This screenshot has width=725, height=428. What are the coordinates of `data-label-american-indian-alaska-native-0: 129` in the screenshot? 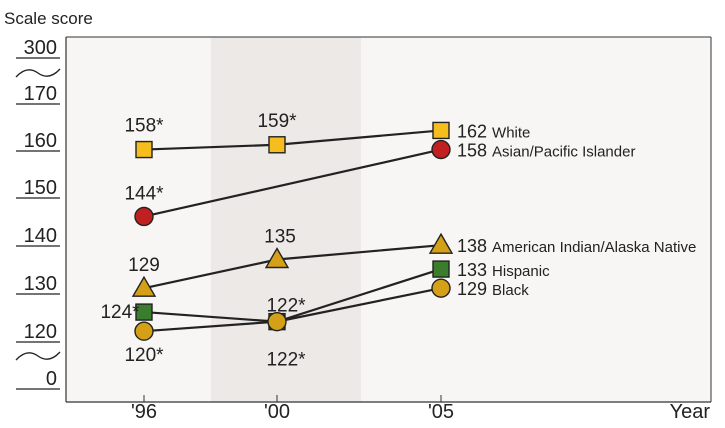 It's located at (144, 265).